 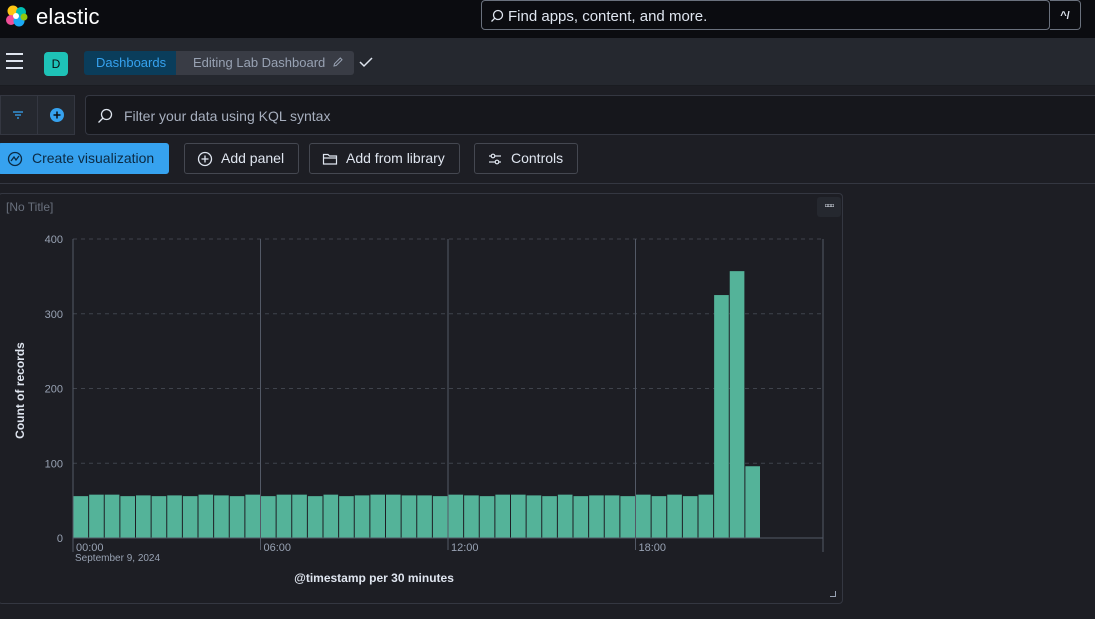 I want to click on filter-icon, so click(x=18, y=115).